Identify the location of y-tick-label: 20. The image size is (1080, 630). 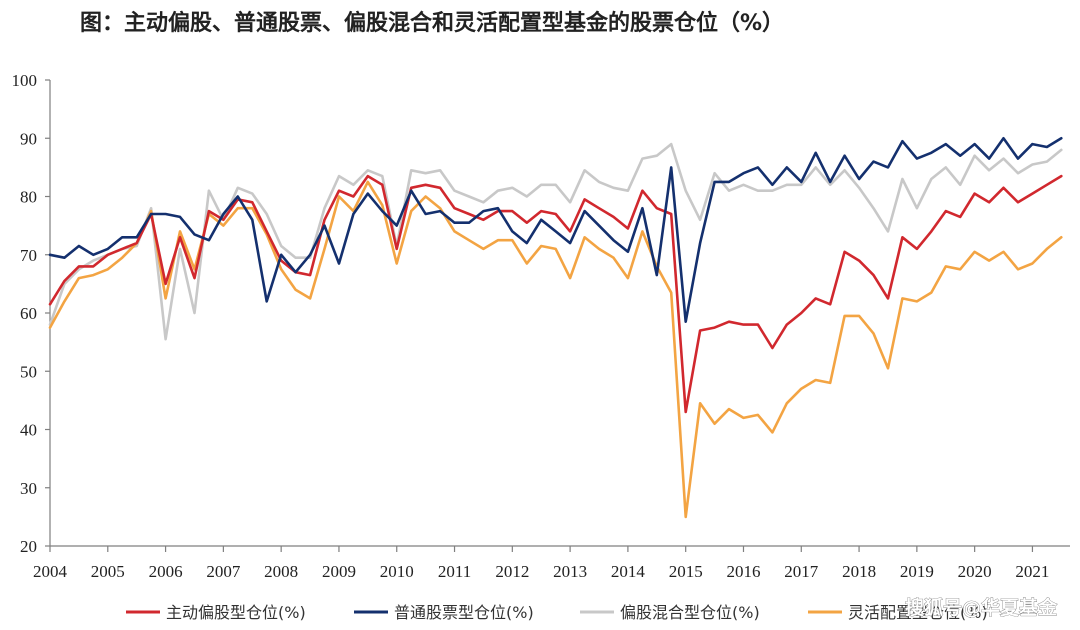
(28, 546).